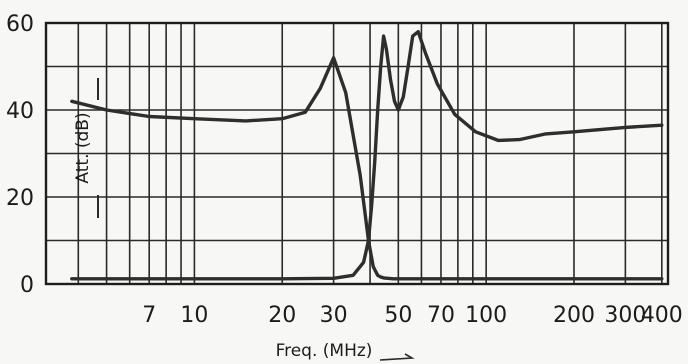 Image resolution: width=688 pixels, height=364 pixels. What do you see at coordinates (334, 315) in the screenshot?
I see `x-tick-label: 30` at bounding box center [334, 315].